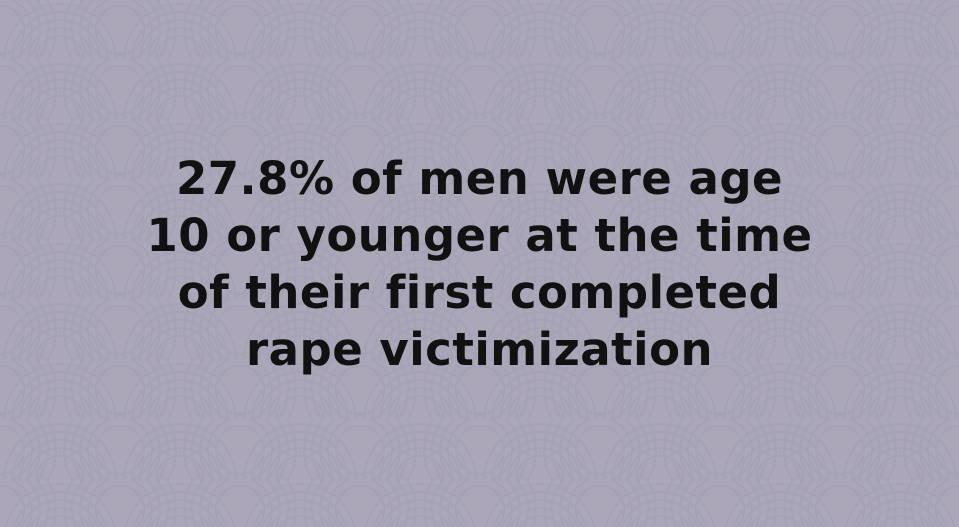 The width and height of the screenshot is (959, 527). Describe the element at coordinates (479, 292) in the screenshot. I see `statement-line-3: of their first completed` at that location.